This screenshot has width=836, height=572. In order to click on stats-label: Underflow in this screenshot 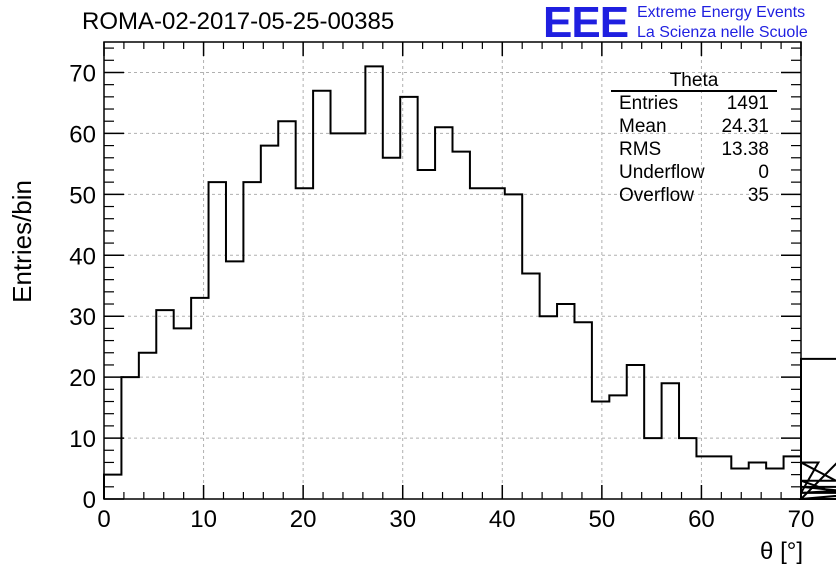, I will do `click(662, 172)`.